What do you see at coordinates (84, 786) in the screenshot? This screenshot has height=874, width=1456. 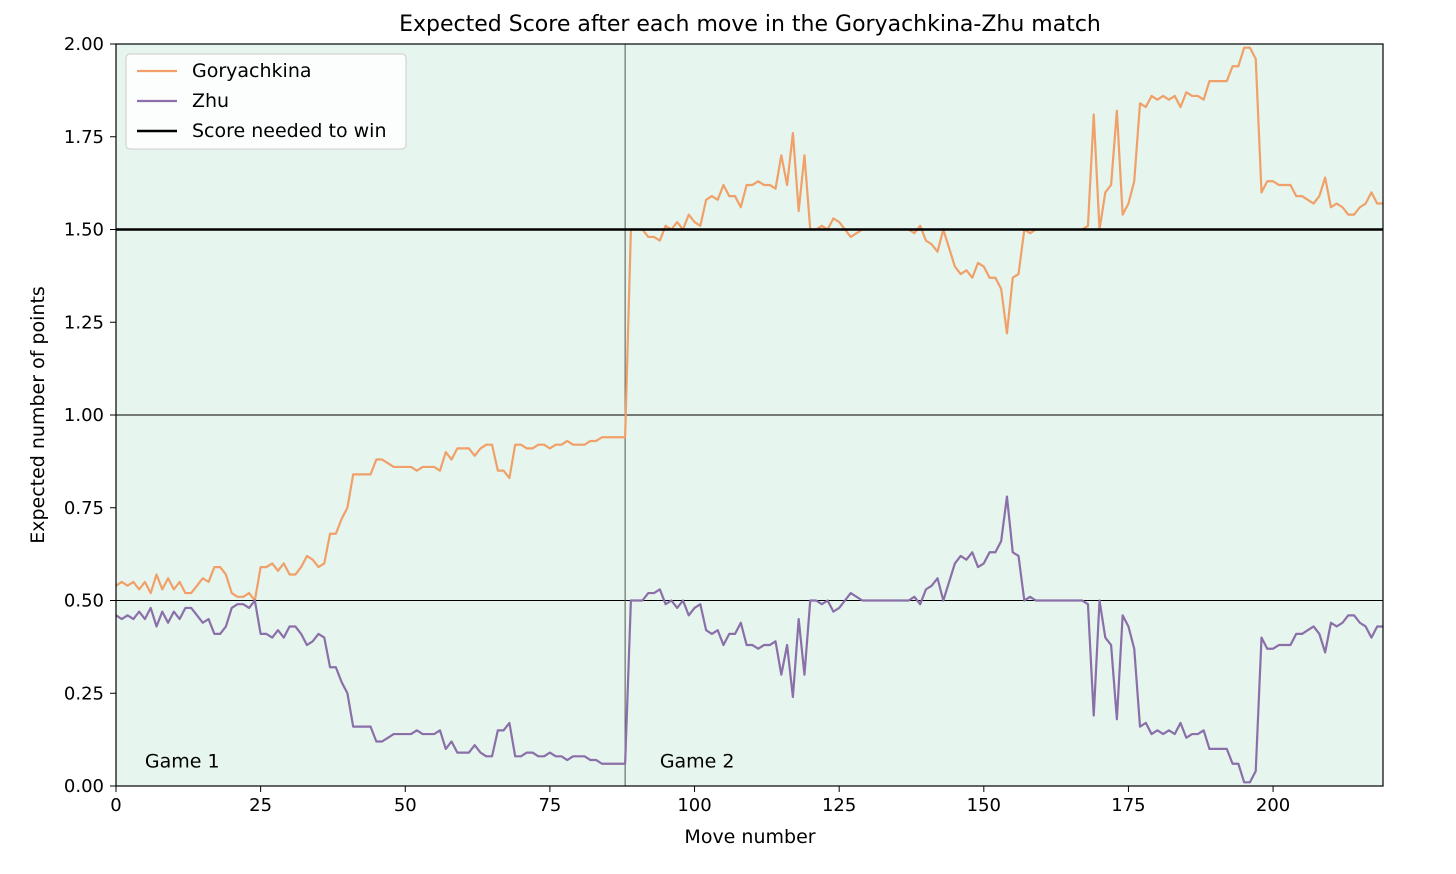 I see `y-tick-label: 0.00` at bounding box center [84, 786].